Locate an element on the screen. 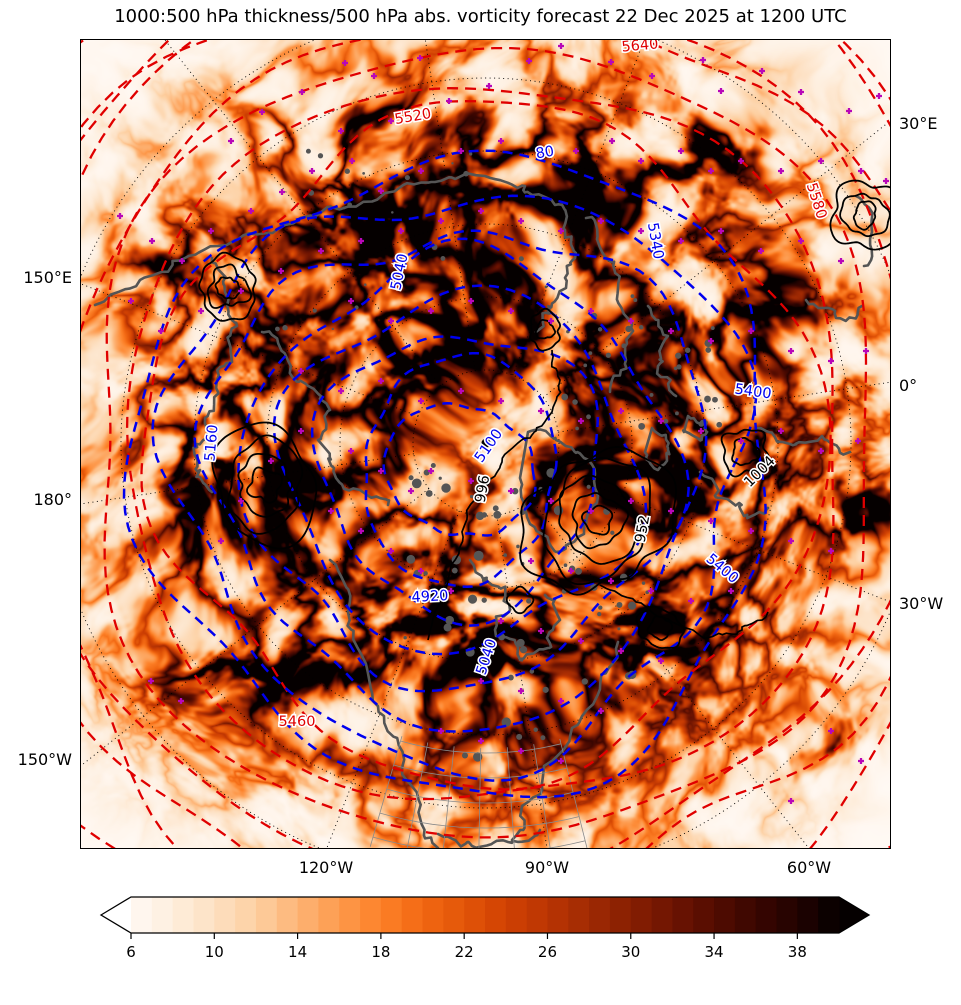 Image resolution: width=961 pixels, height=1005 pixels. colorbar-tick-34: 34 is located at coordinates (714, 952).